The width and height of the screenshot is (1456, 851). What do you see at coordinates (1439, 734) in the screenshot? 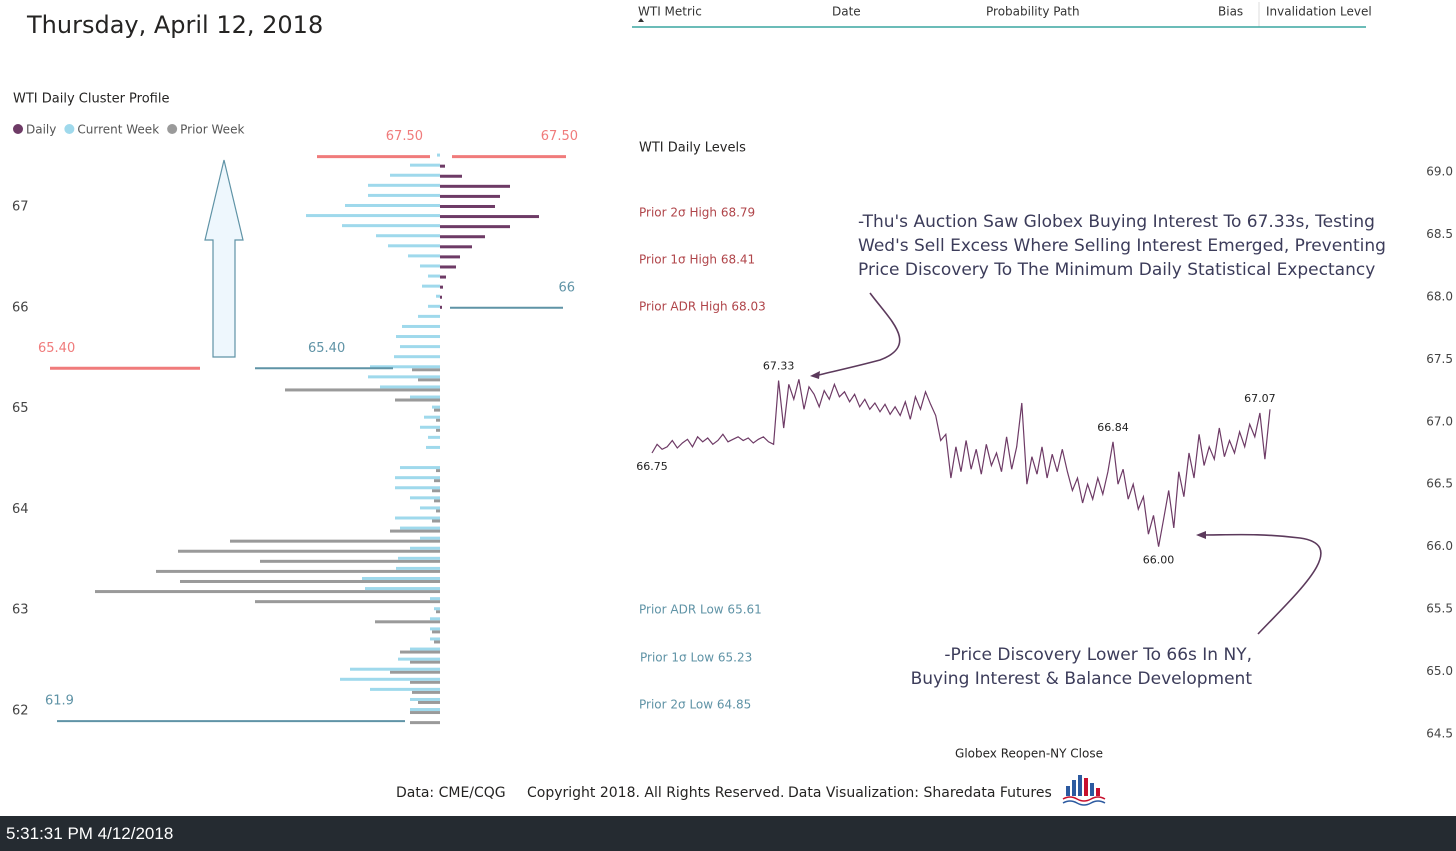
I see `y-tick-label: 64.5` at bounding box center [1439, 734].